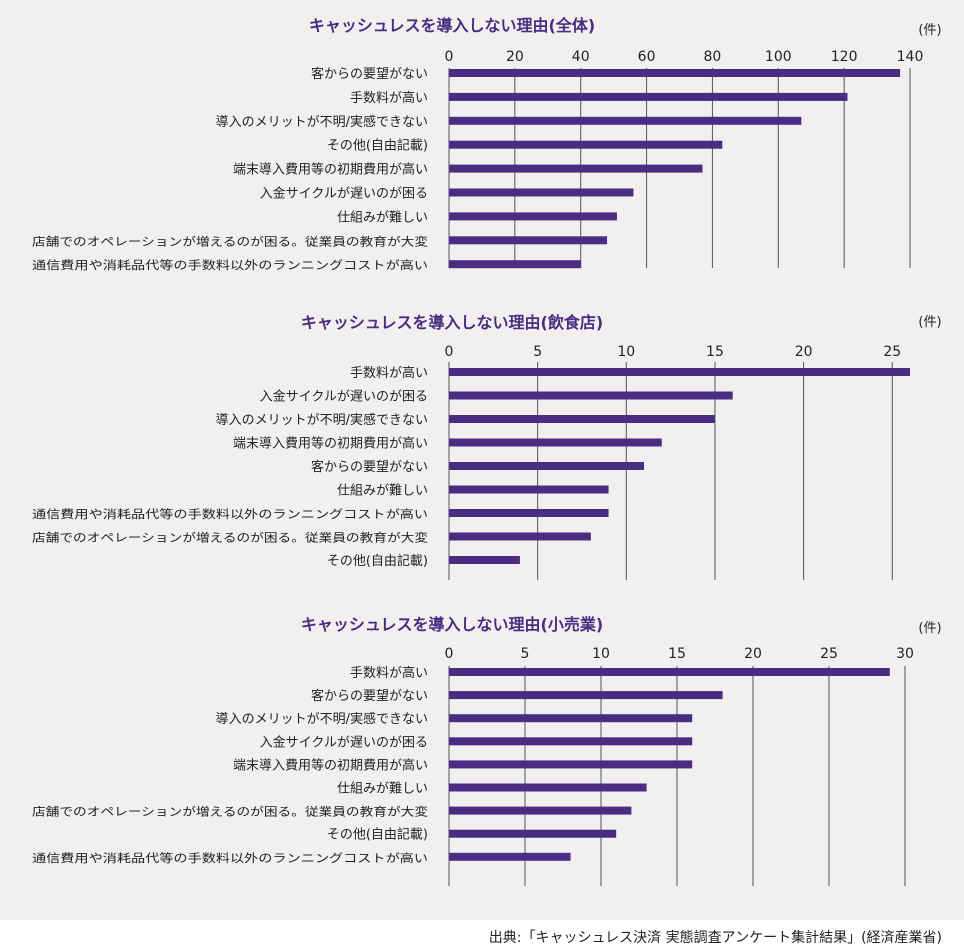 The width and height of the screenshot is (964, 949). I want to click on tick-label: 100, so click(778, 57).